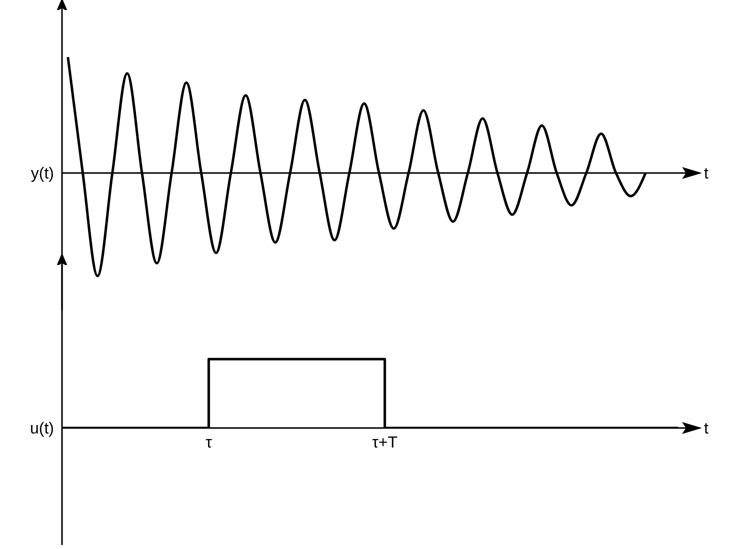 Image resolution: width=734 pixels, height=549 pixels. What do you see at coordinates (42, 429) in the screenshot?
I see `y-axis-title: u(t)` at bounding box center [42, 429].